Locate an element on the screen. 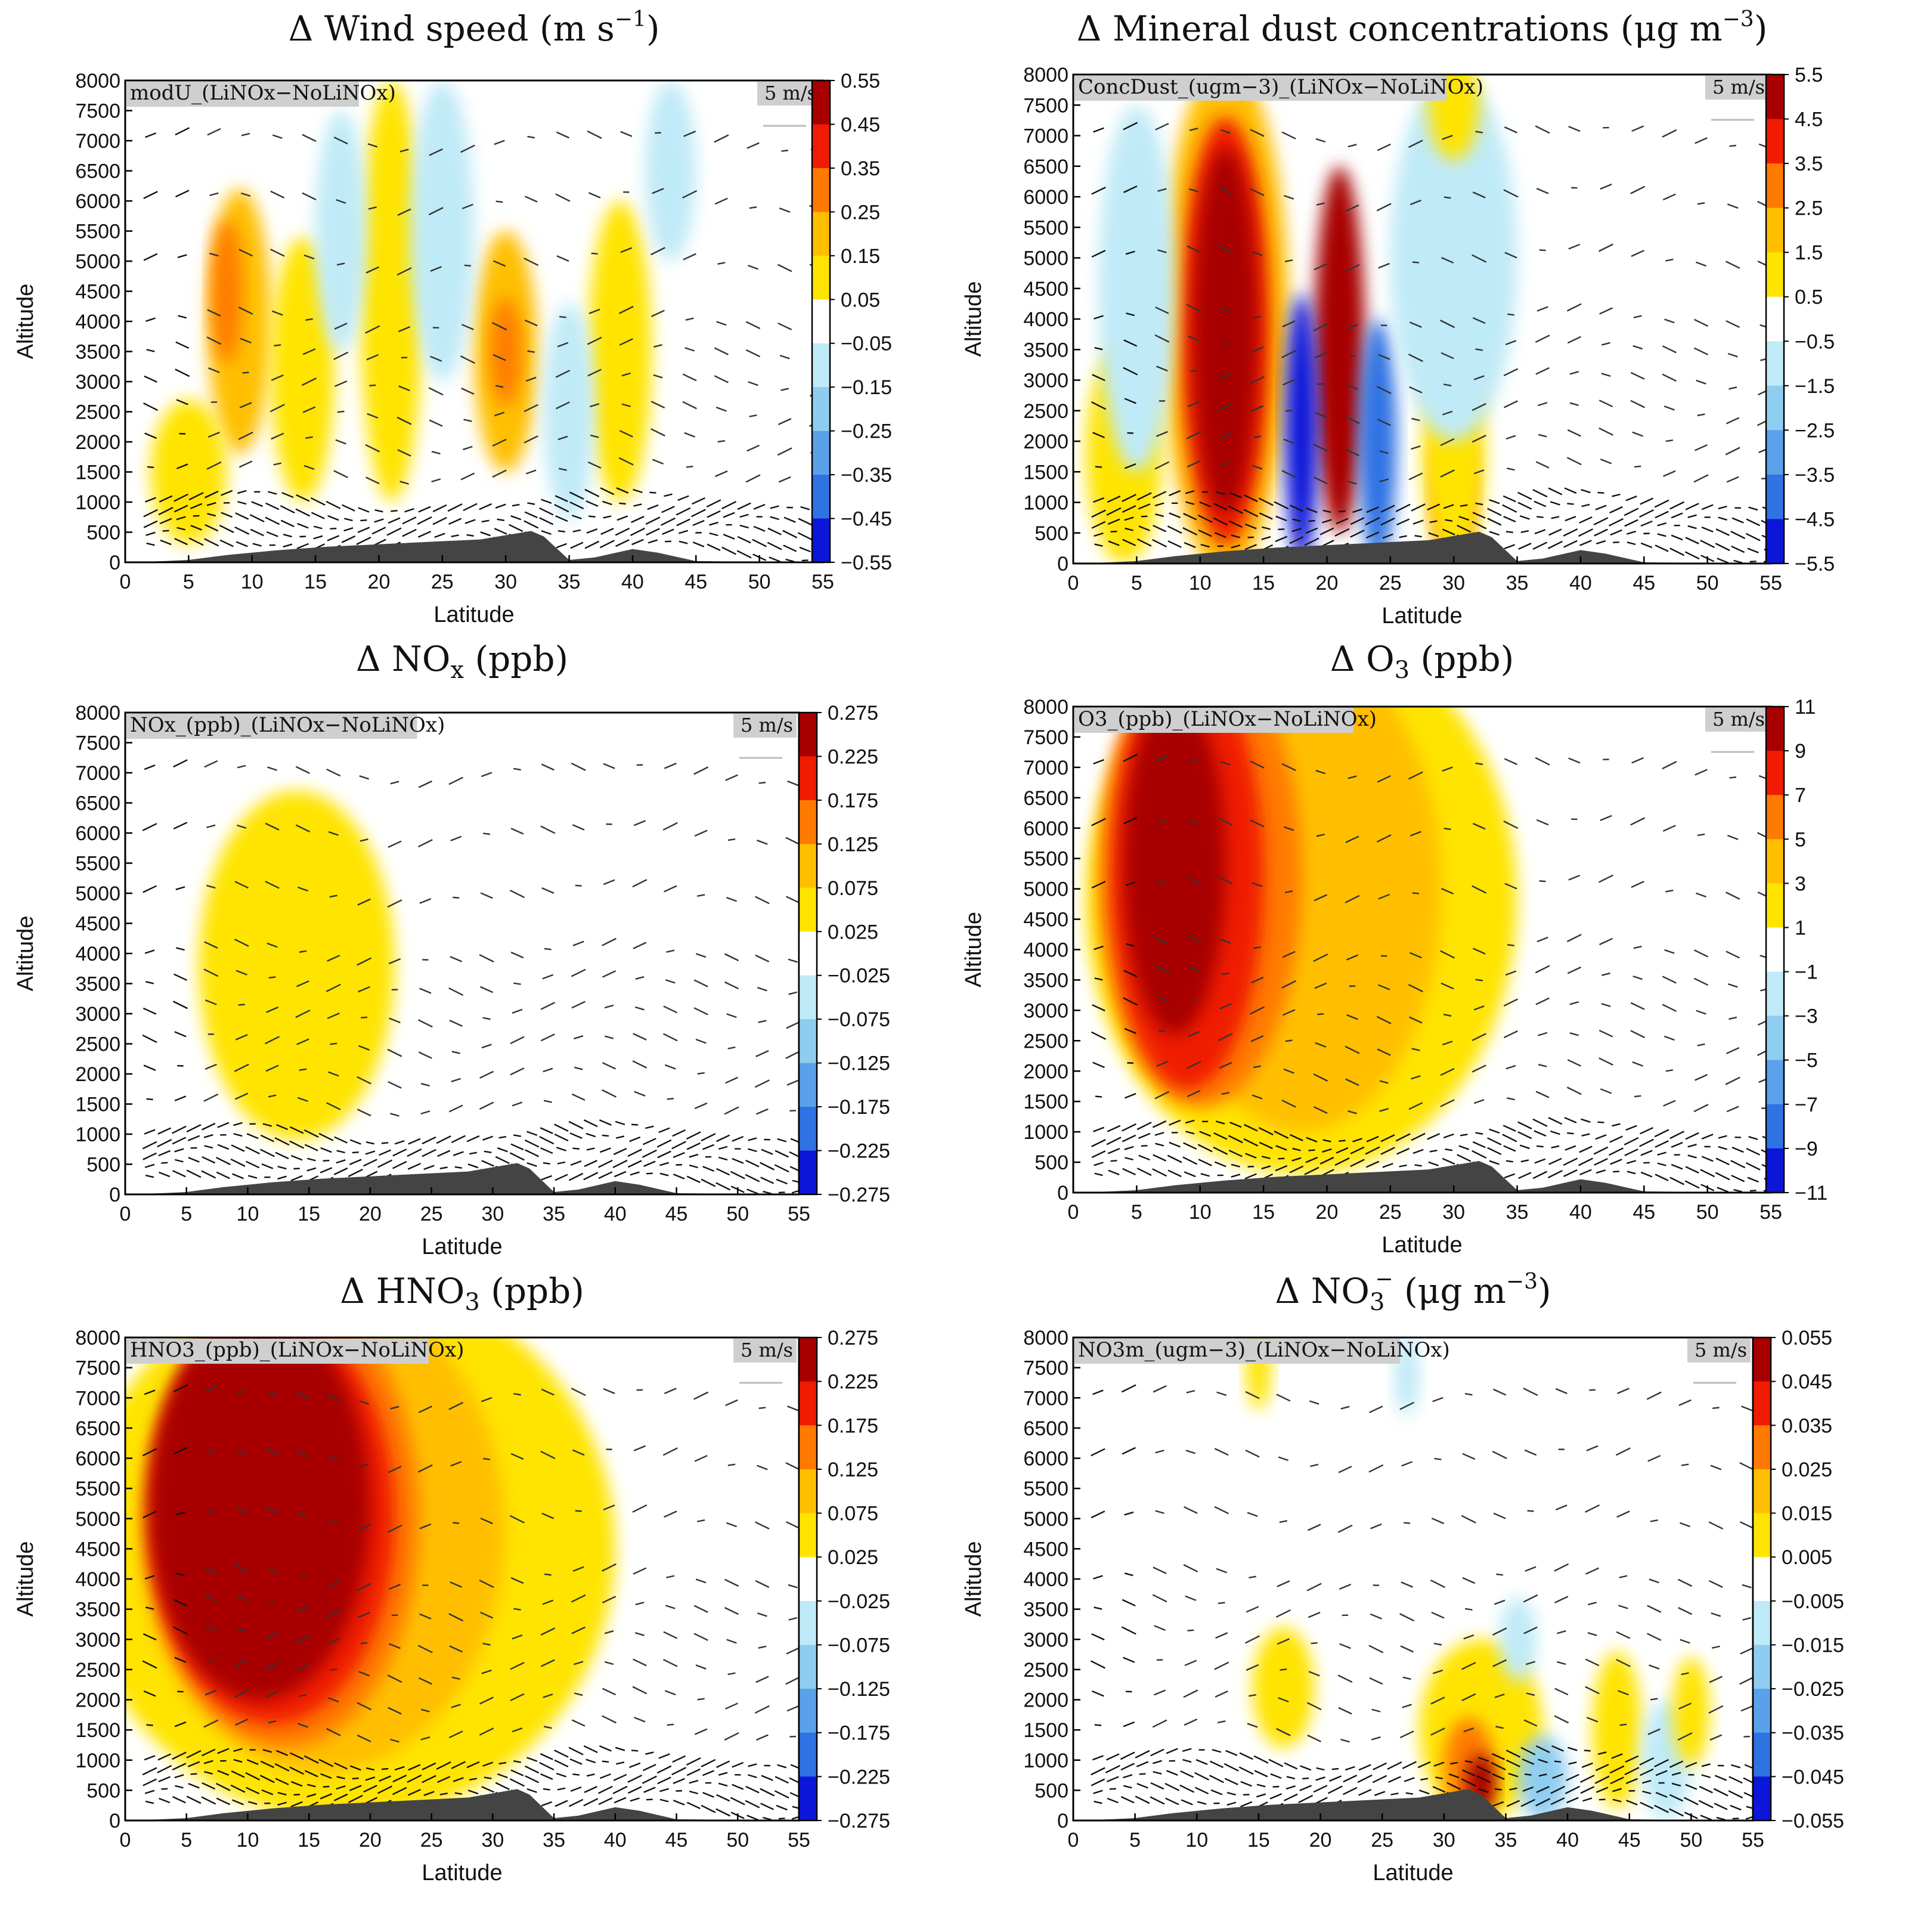  colorbar-tick-label: −0.045 is located at coordinates (1813, 1777).